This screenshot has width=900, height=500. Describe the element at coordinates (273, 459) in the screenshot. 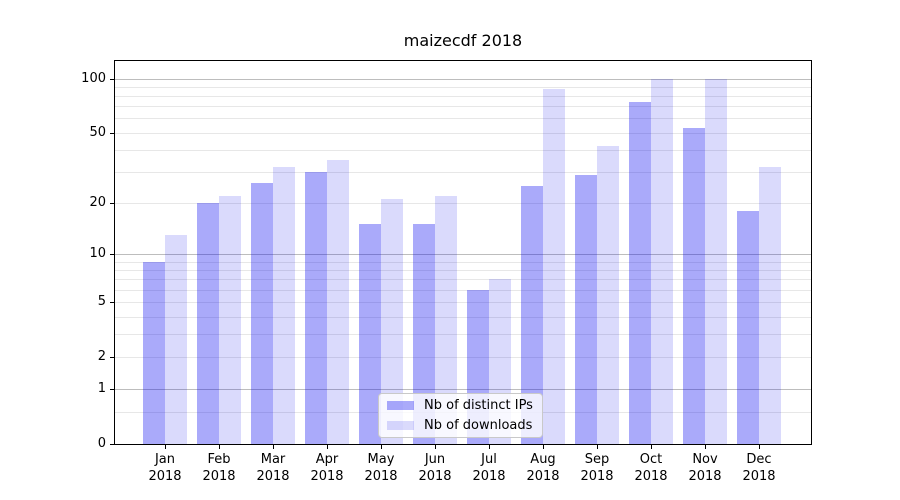

I see `x-tick-month-mar: Mar` at that location.